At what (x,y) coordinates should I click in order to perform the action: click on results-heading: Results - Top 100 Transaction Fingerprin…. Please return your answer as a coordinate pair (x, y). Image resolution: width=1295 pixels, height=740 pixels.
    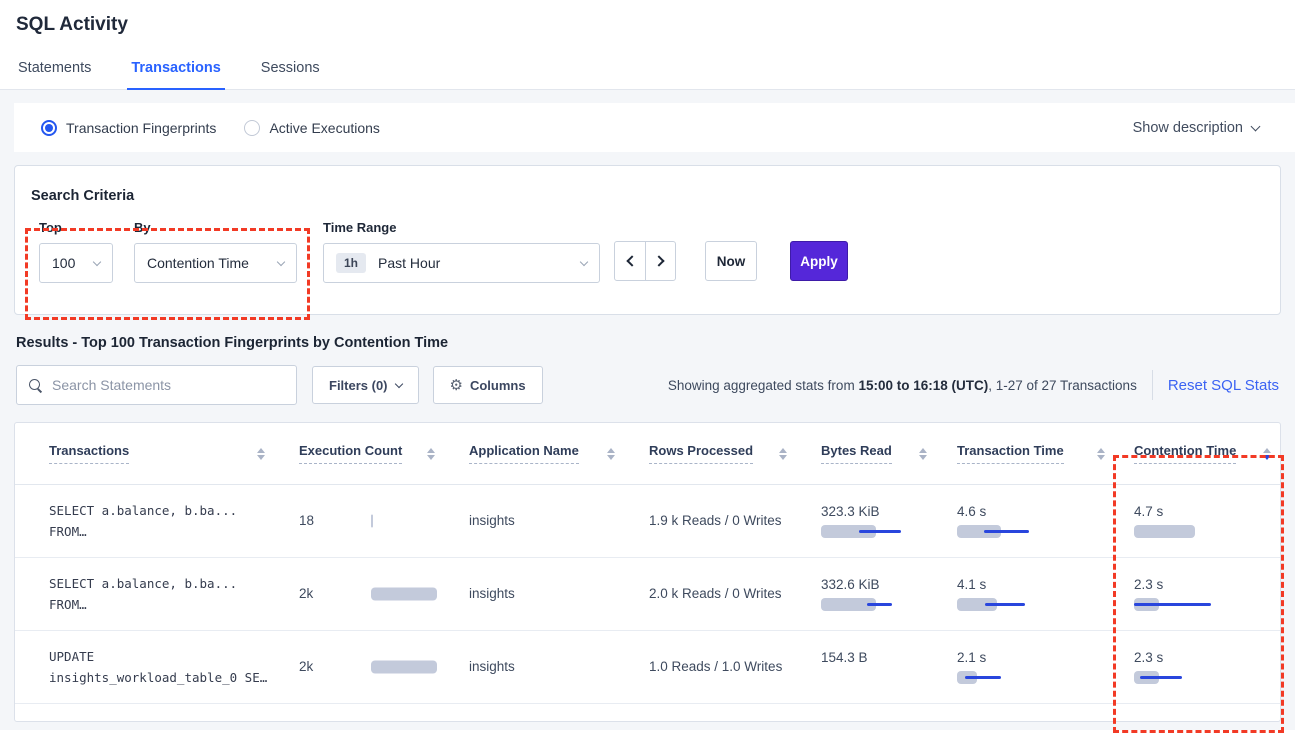
    Looking at the image, I should click on (232, 343).